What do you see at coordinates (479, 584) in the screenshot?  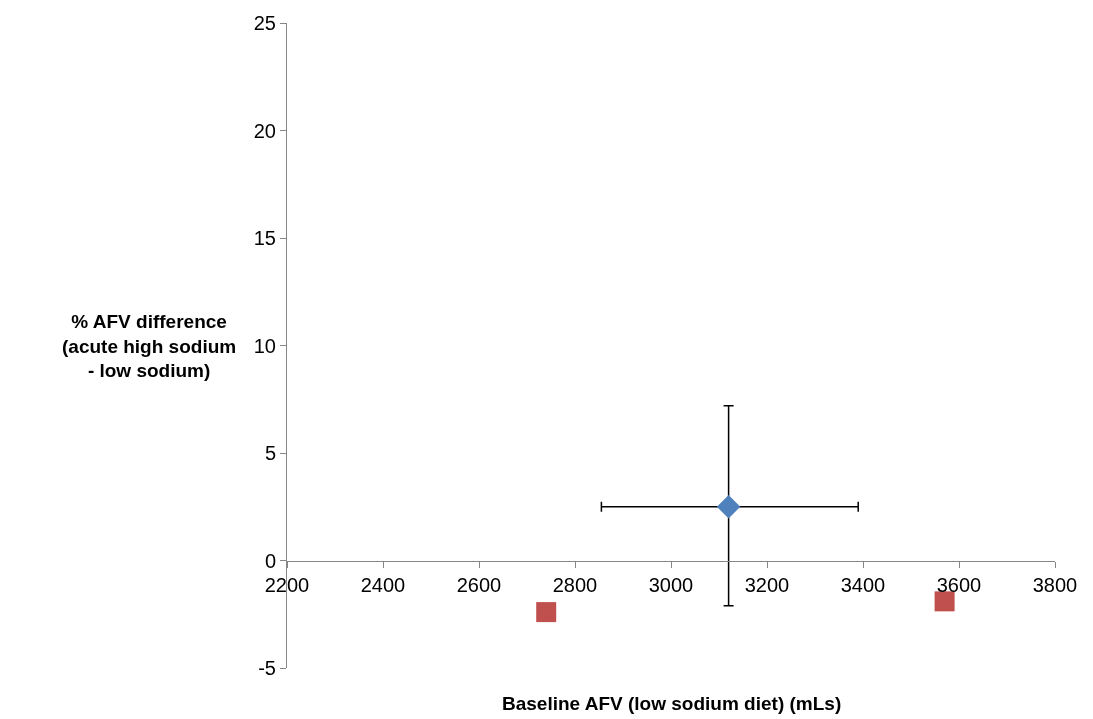 I see `x-tick-label: 2600` at bounding box center [479, 584].